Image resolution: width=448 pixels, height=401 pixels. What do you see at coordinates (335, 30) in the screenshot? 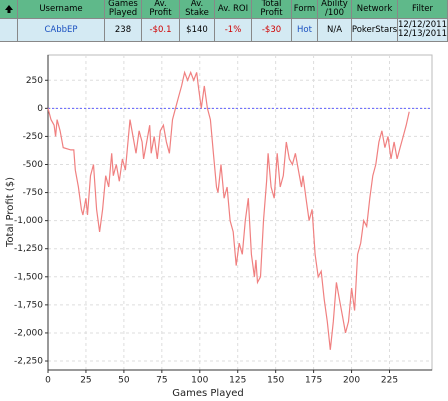
I see `table-cell: N/A` at bounding box center [335, 30].